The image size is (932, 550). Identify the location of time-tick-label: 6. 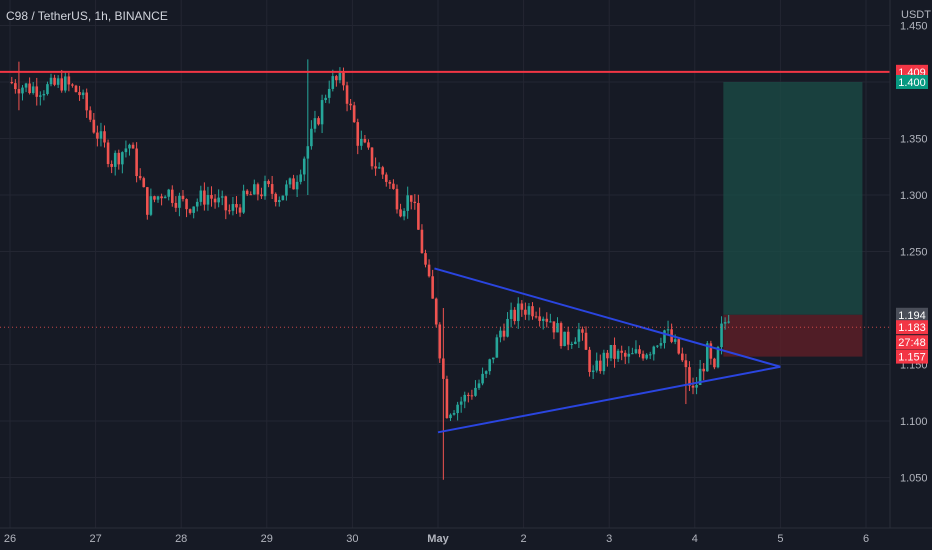
(866, 539).